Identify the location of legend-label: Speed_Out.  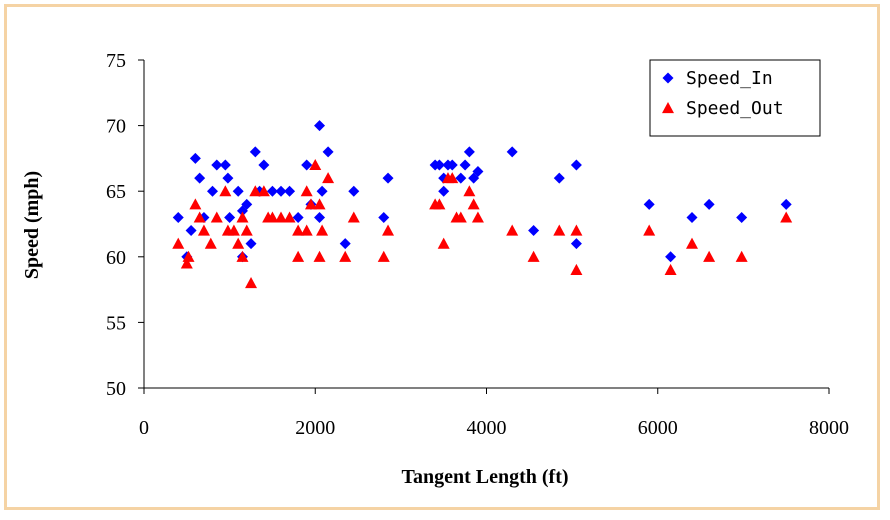
(735, 108).